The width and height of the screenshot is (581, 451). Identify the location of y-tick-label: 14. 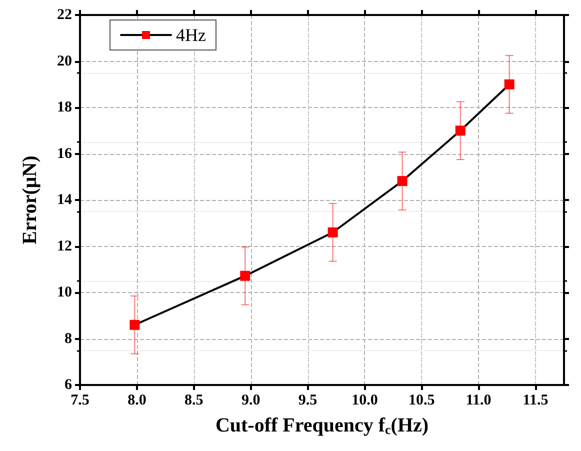
(64, 200).